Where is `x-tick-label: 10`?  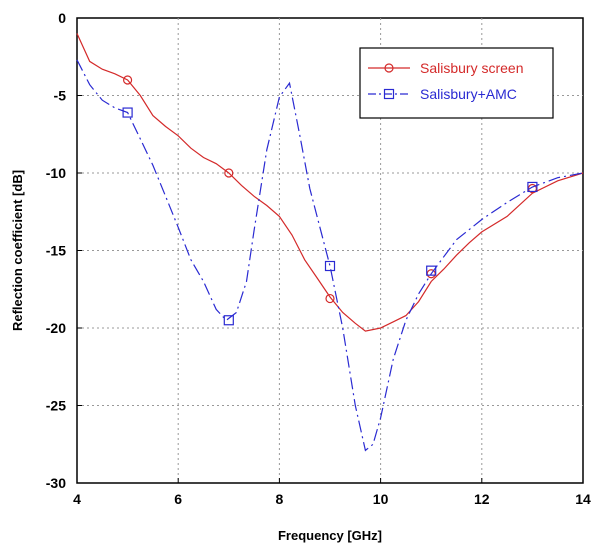
x-tick-label: 10 is located at coordinates (381, 499).